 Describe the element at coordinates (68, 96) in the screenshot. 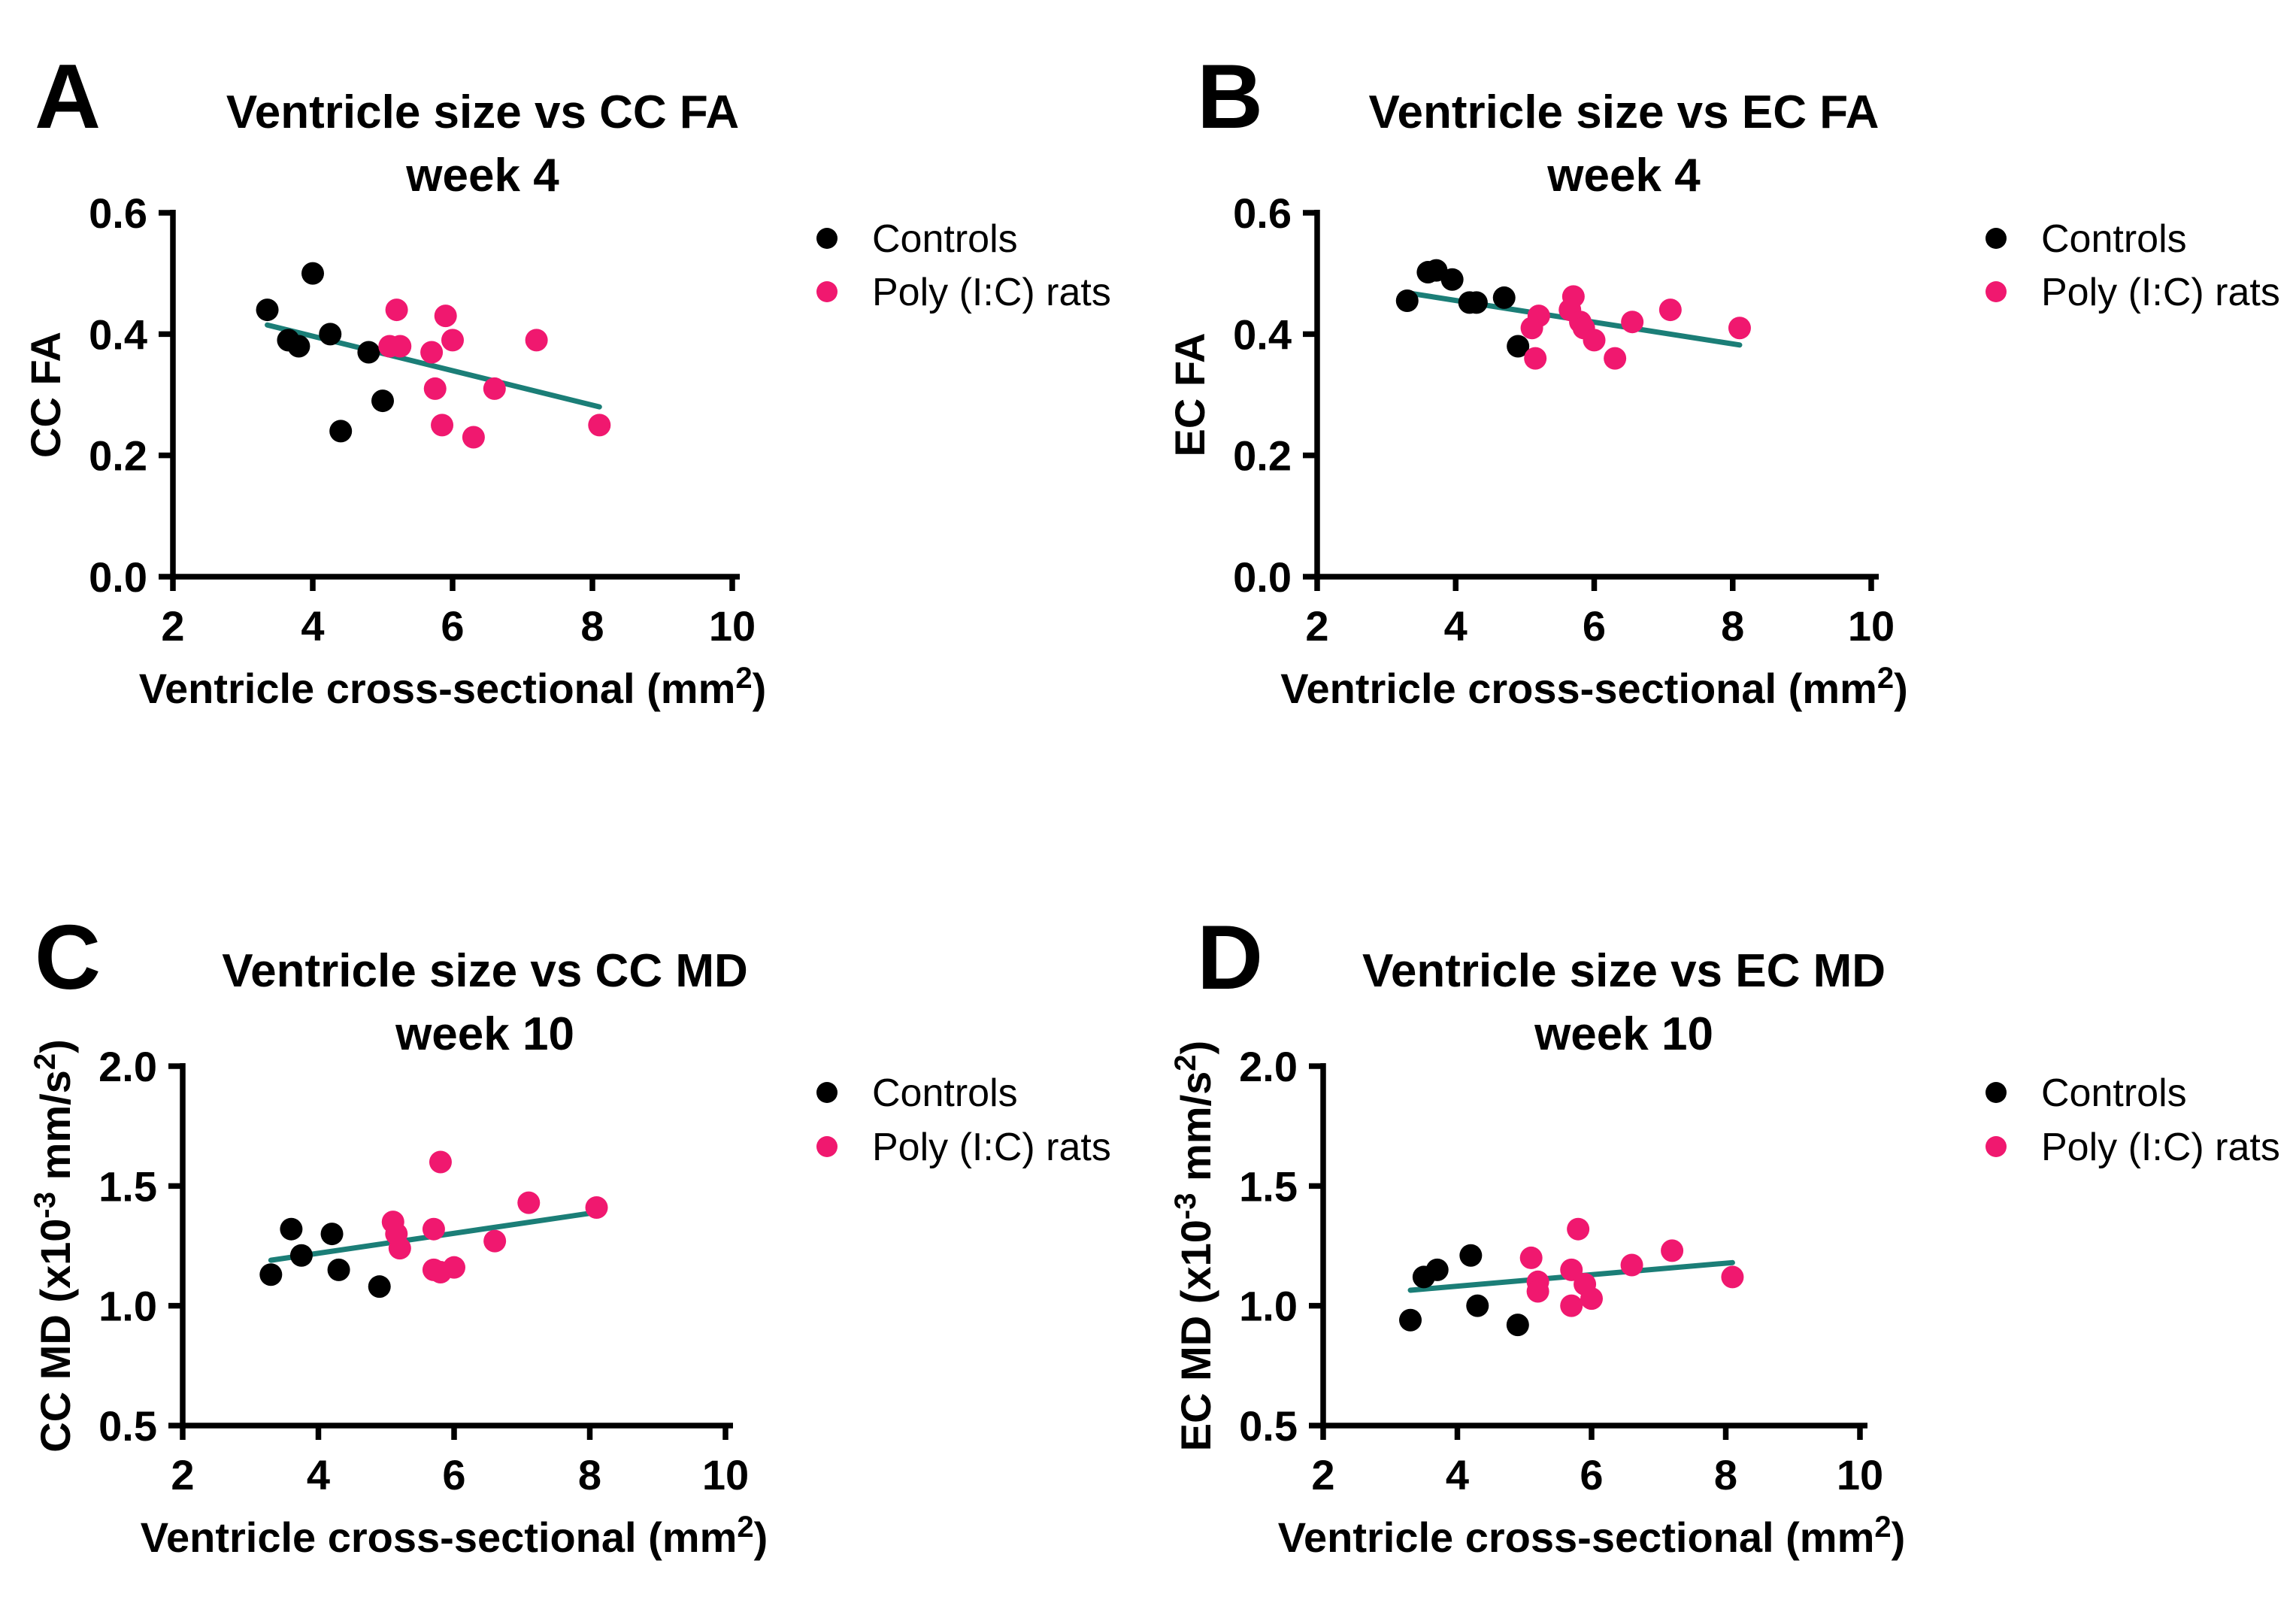

I see `panel-letter: A` at that location.